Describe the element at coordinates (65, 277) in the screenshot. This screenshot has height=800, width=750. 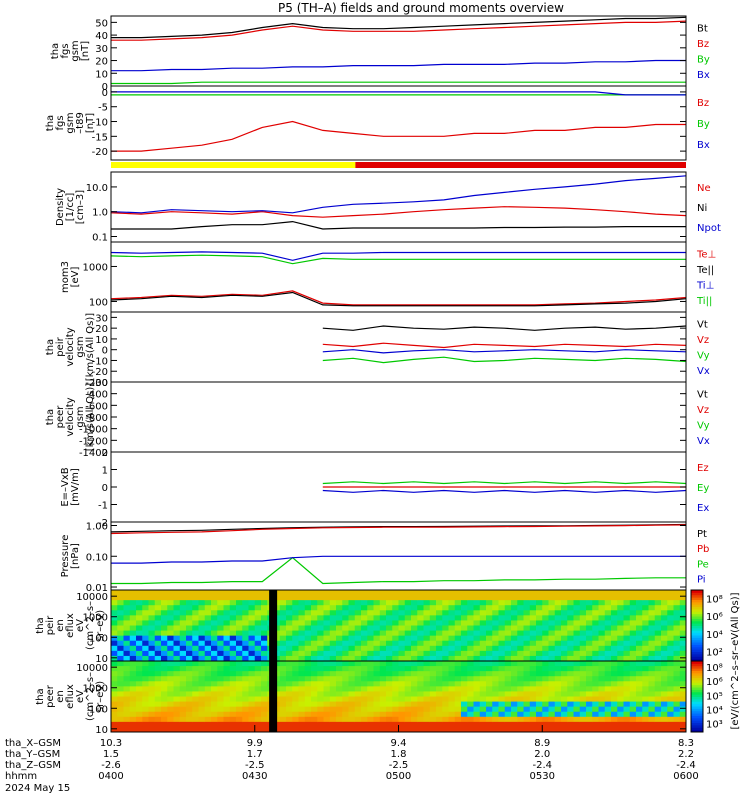
I see `y-axis-label: mom3` at that location.